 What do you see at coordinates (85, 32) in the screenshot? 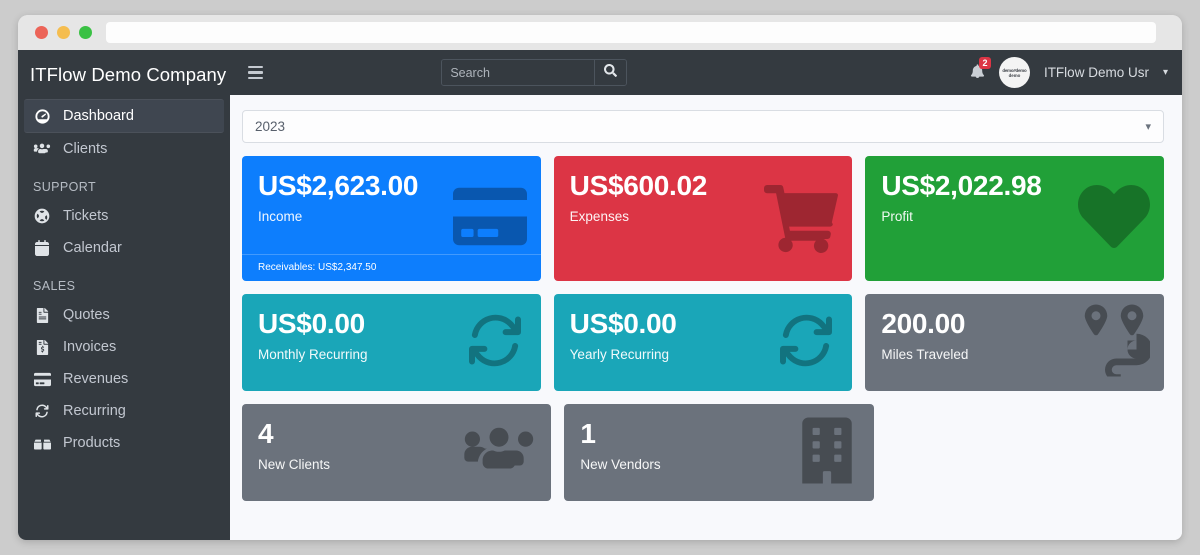
I see `maximize-window-button` at bounding box center [85, 32].